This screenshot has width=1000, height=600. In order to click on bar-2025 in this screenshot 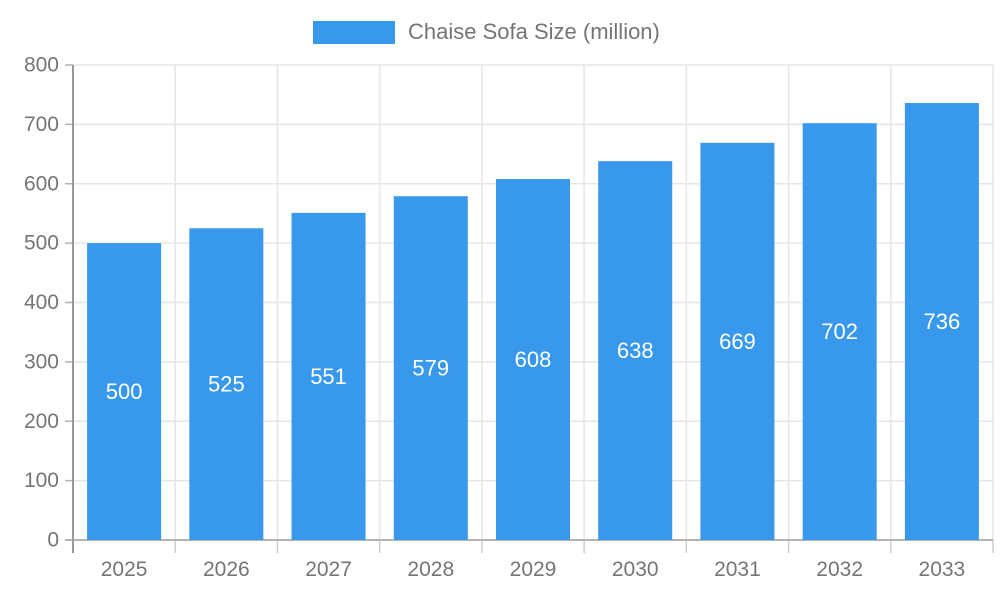, I will do `click(124, 391)`.